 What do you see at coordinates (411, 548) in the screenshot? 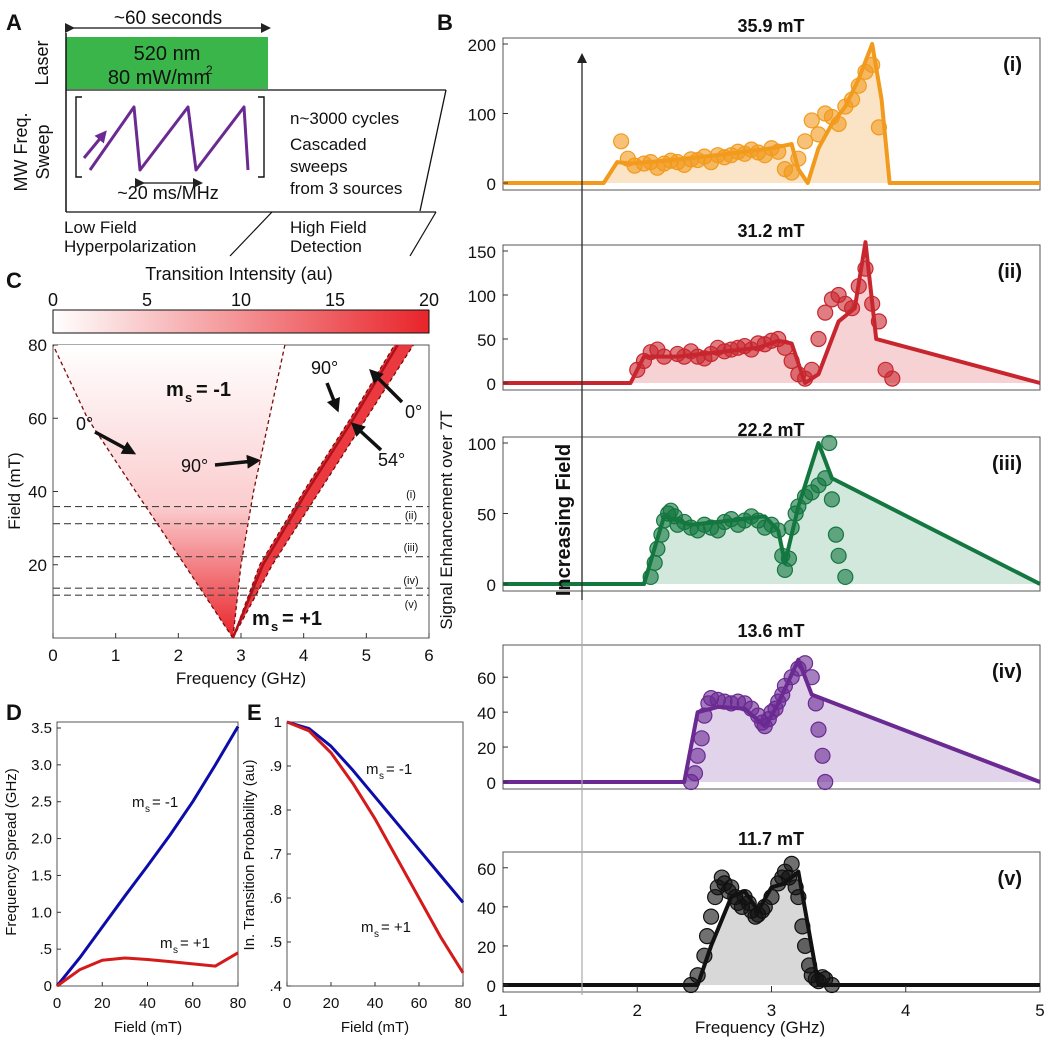
I see `field-line-label: (iii)` at bounding box center [411, 548].